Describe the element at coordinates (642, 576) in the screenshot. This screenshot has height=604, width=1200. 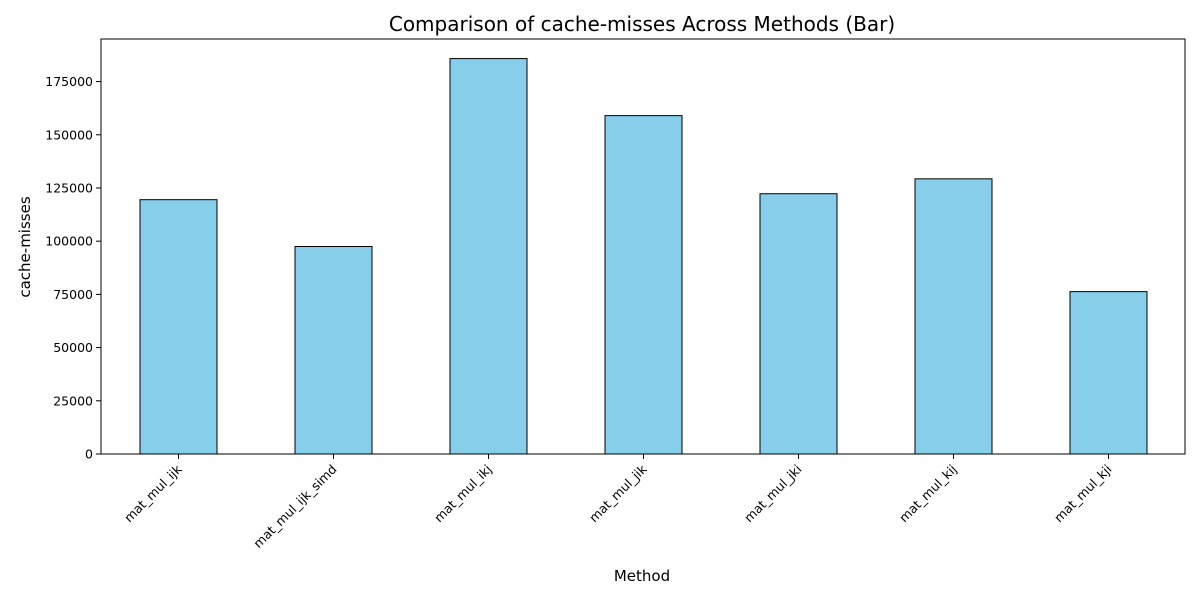
I see `x-axis-label: Method` at that location.